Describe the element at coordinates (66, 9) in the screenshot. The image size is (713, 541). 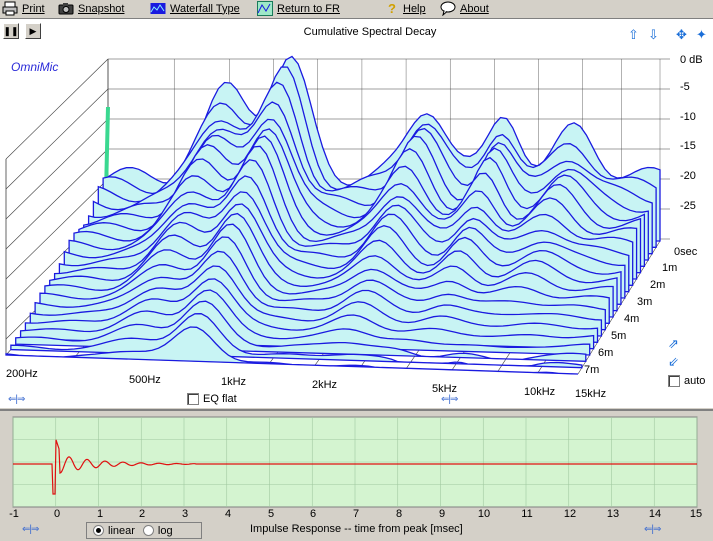
I see `camera-icon` at that location.